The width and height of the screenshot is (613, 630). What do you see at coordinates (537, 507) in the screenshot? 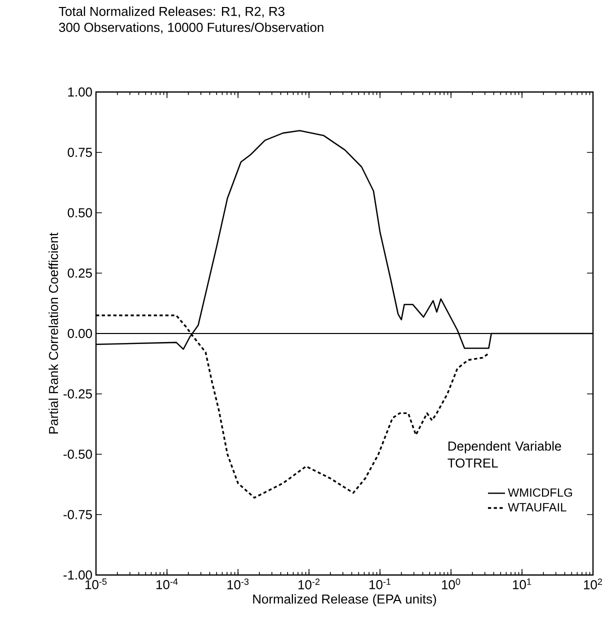
I see `legend-label: WTAUFAIL` at bounding box center [537, 507].